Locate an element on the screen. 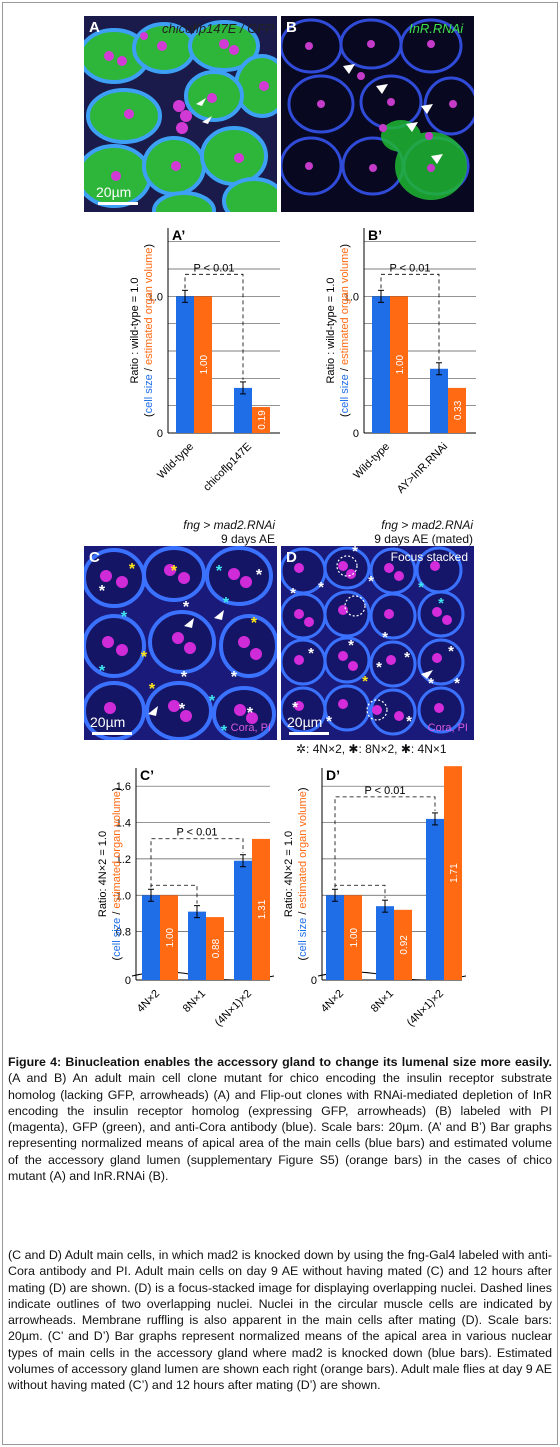 Image resolution: width=560 pixels, height=1447 pixels. micrograph-b: B InR.RNAi is located at coordinates (377, 114).